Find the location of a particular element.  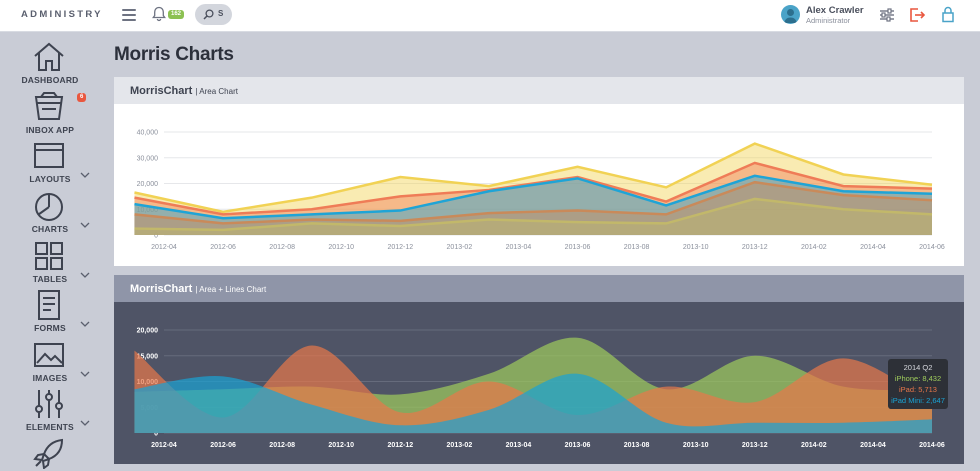

tooltip-line: iPad: 5,713 is located at coordinates (918, 389).